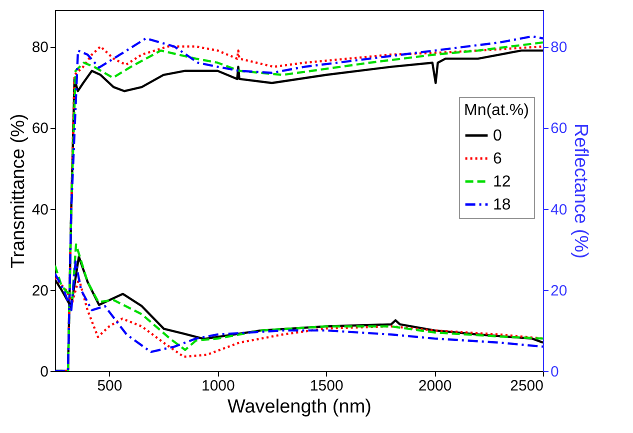 The height and width of the screenshot is (433, 633). I want to click on y2-axis-title: Reflectance (%), so click(581, 191).